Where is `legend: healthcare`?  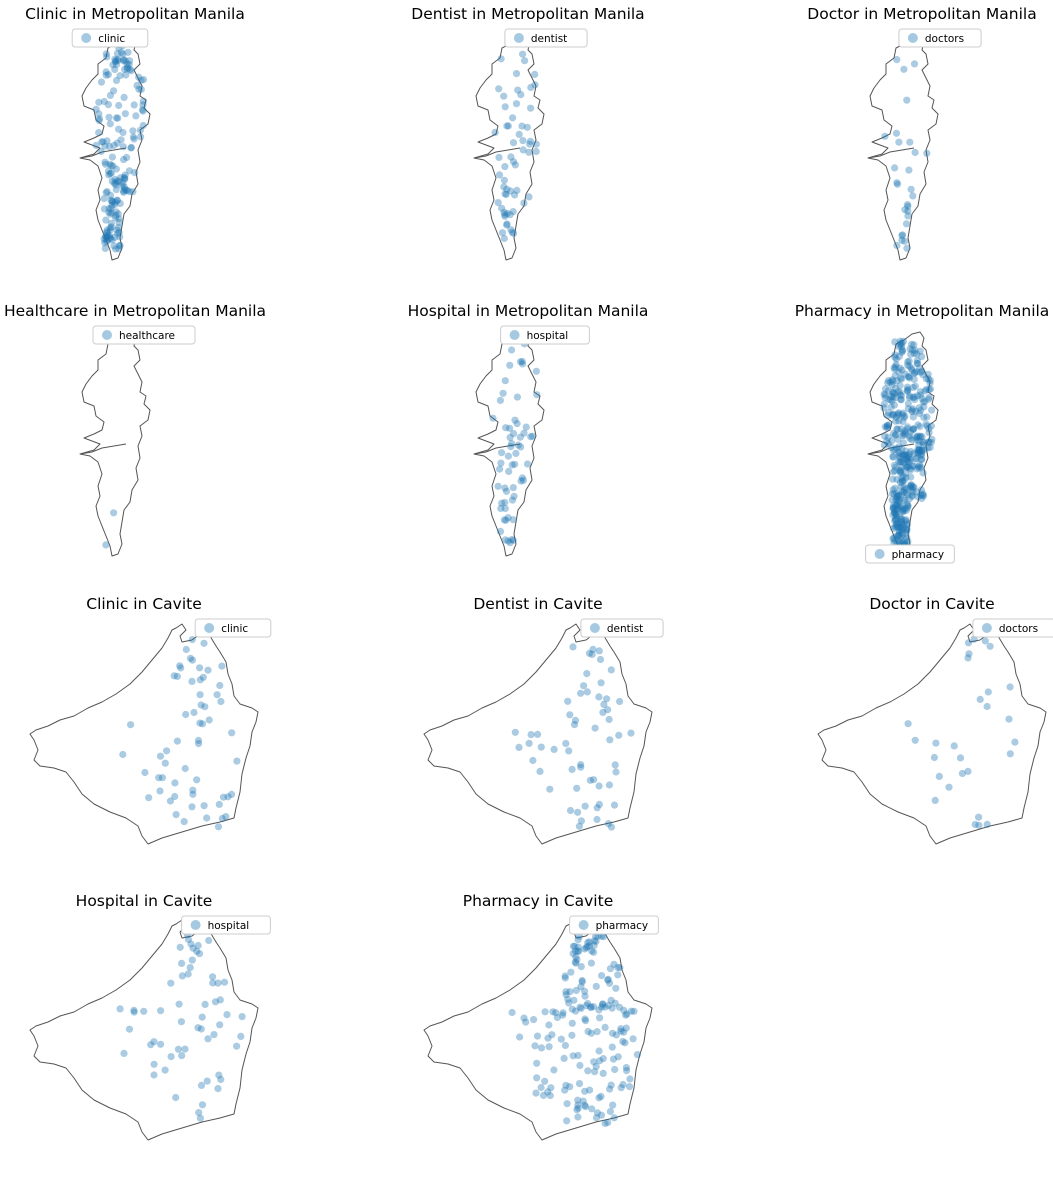 legend: healthcare is located at coordinates (144, 335).